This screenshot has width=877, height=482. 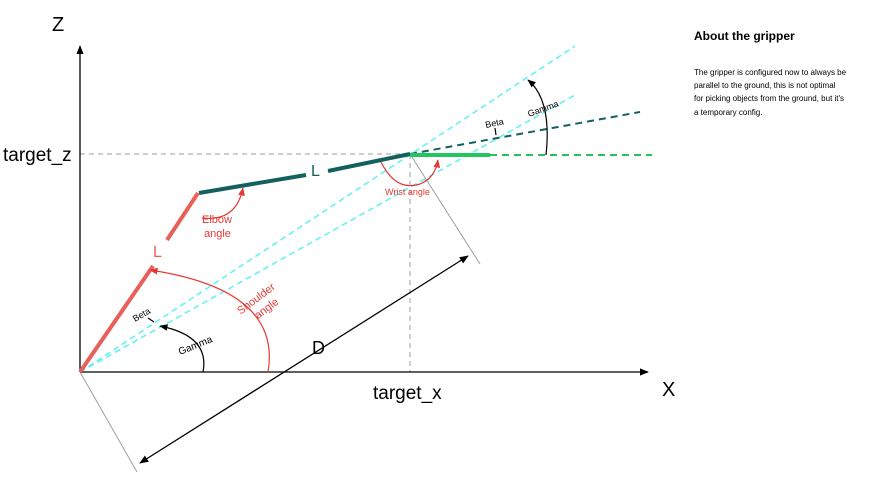 I want to click on sidebar-title: About the gripper, so click(x=744, y=36).